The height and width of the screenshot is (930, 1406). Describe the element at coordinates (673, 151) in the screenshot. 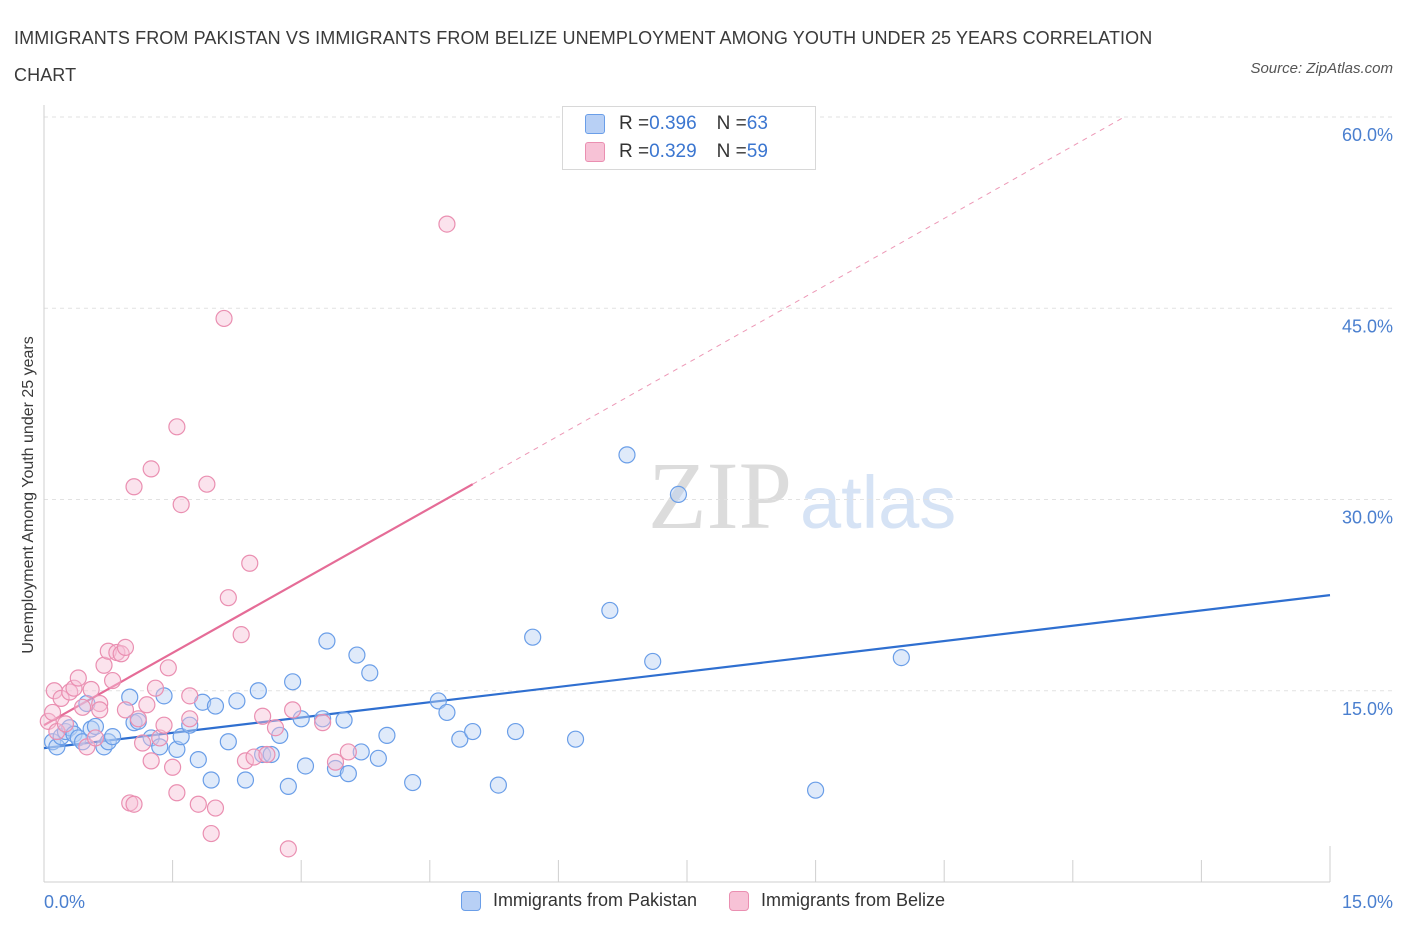

I see `legend-r-value: 0.329` at that location.